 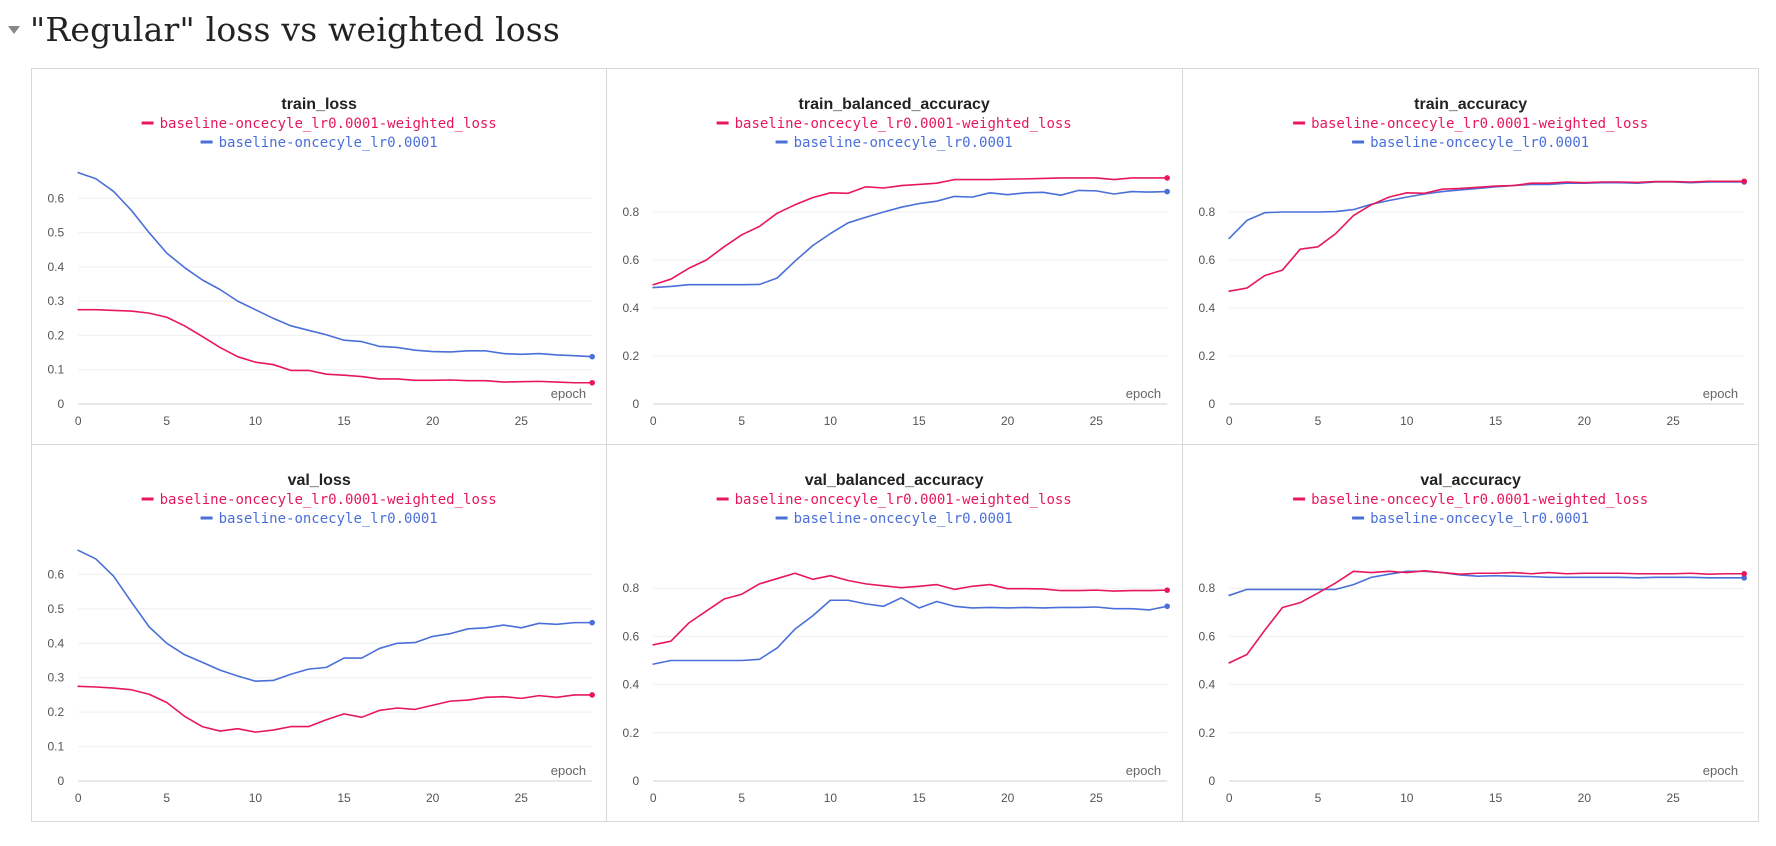 I want to click on chart-title: train_balanced_accuracy, so click(x=894, y=104).